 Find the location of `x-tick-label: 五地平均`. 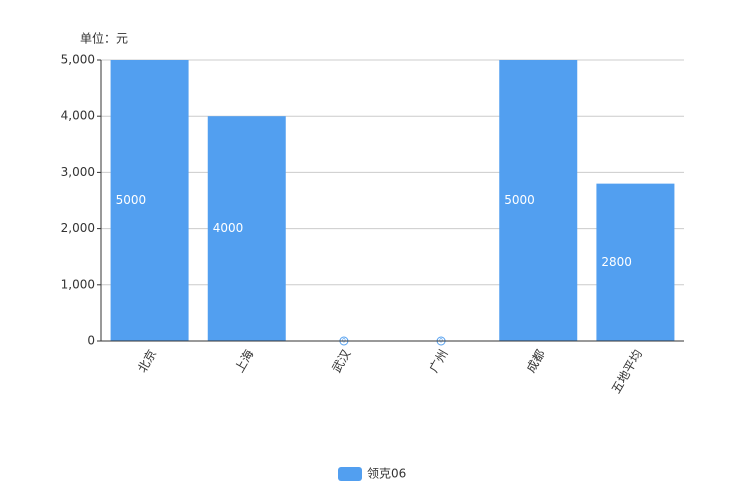

x-tick-label: 五地平均 is located at coordinates (627, 371).